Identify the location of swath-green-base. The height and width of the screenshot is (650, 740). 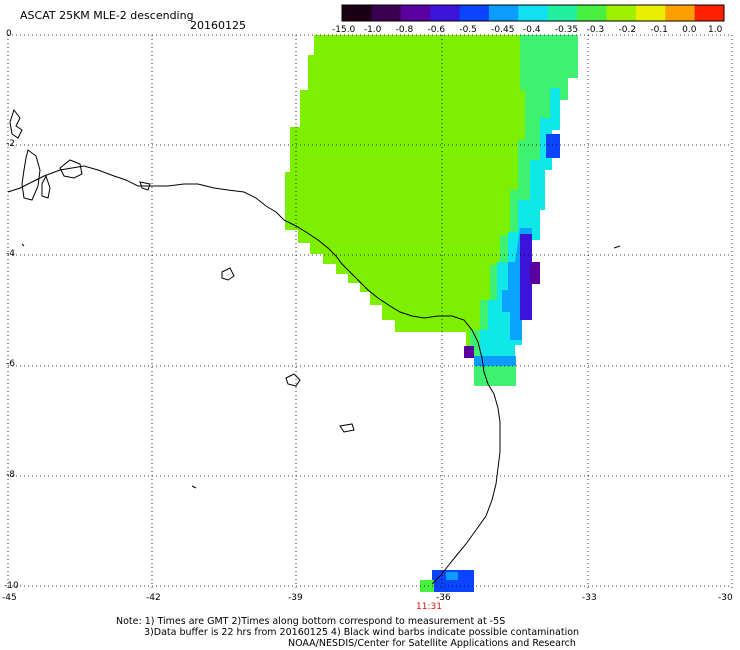
(495, 376).